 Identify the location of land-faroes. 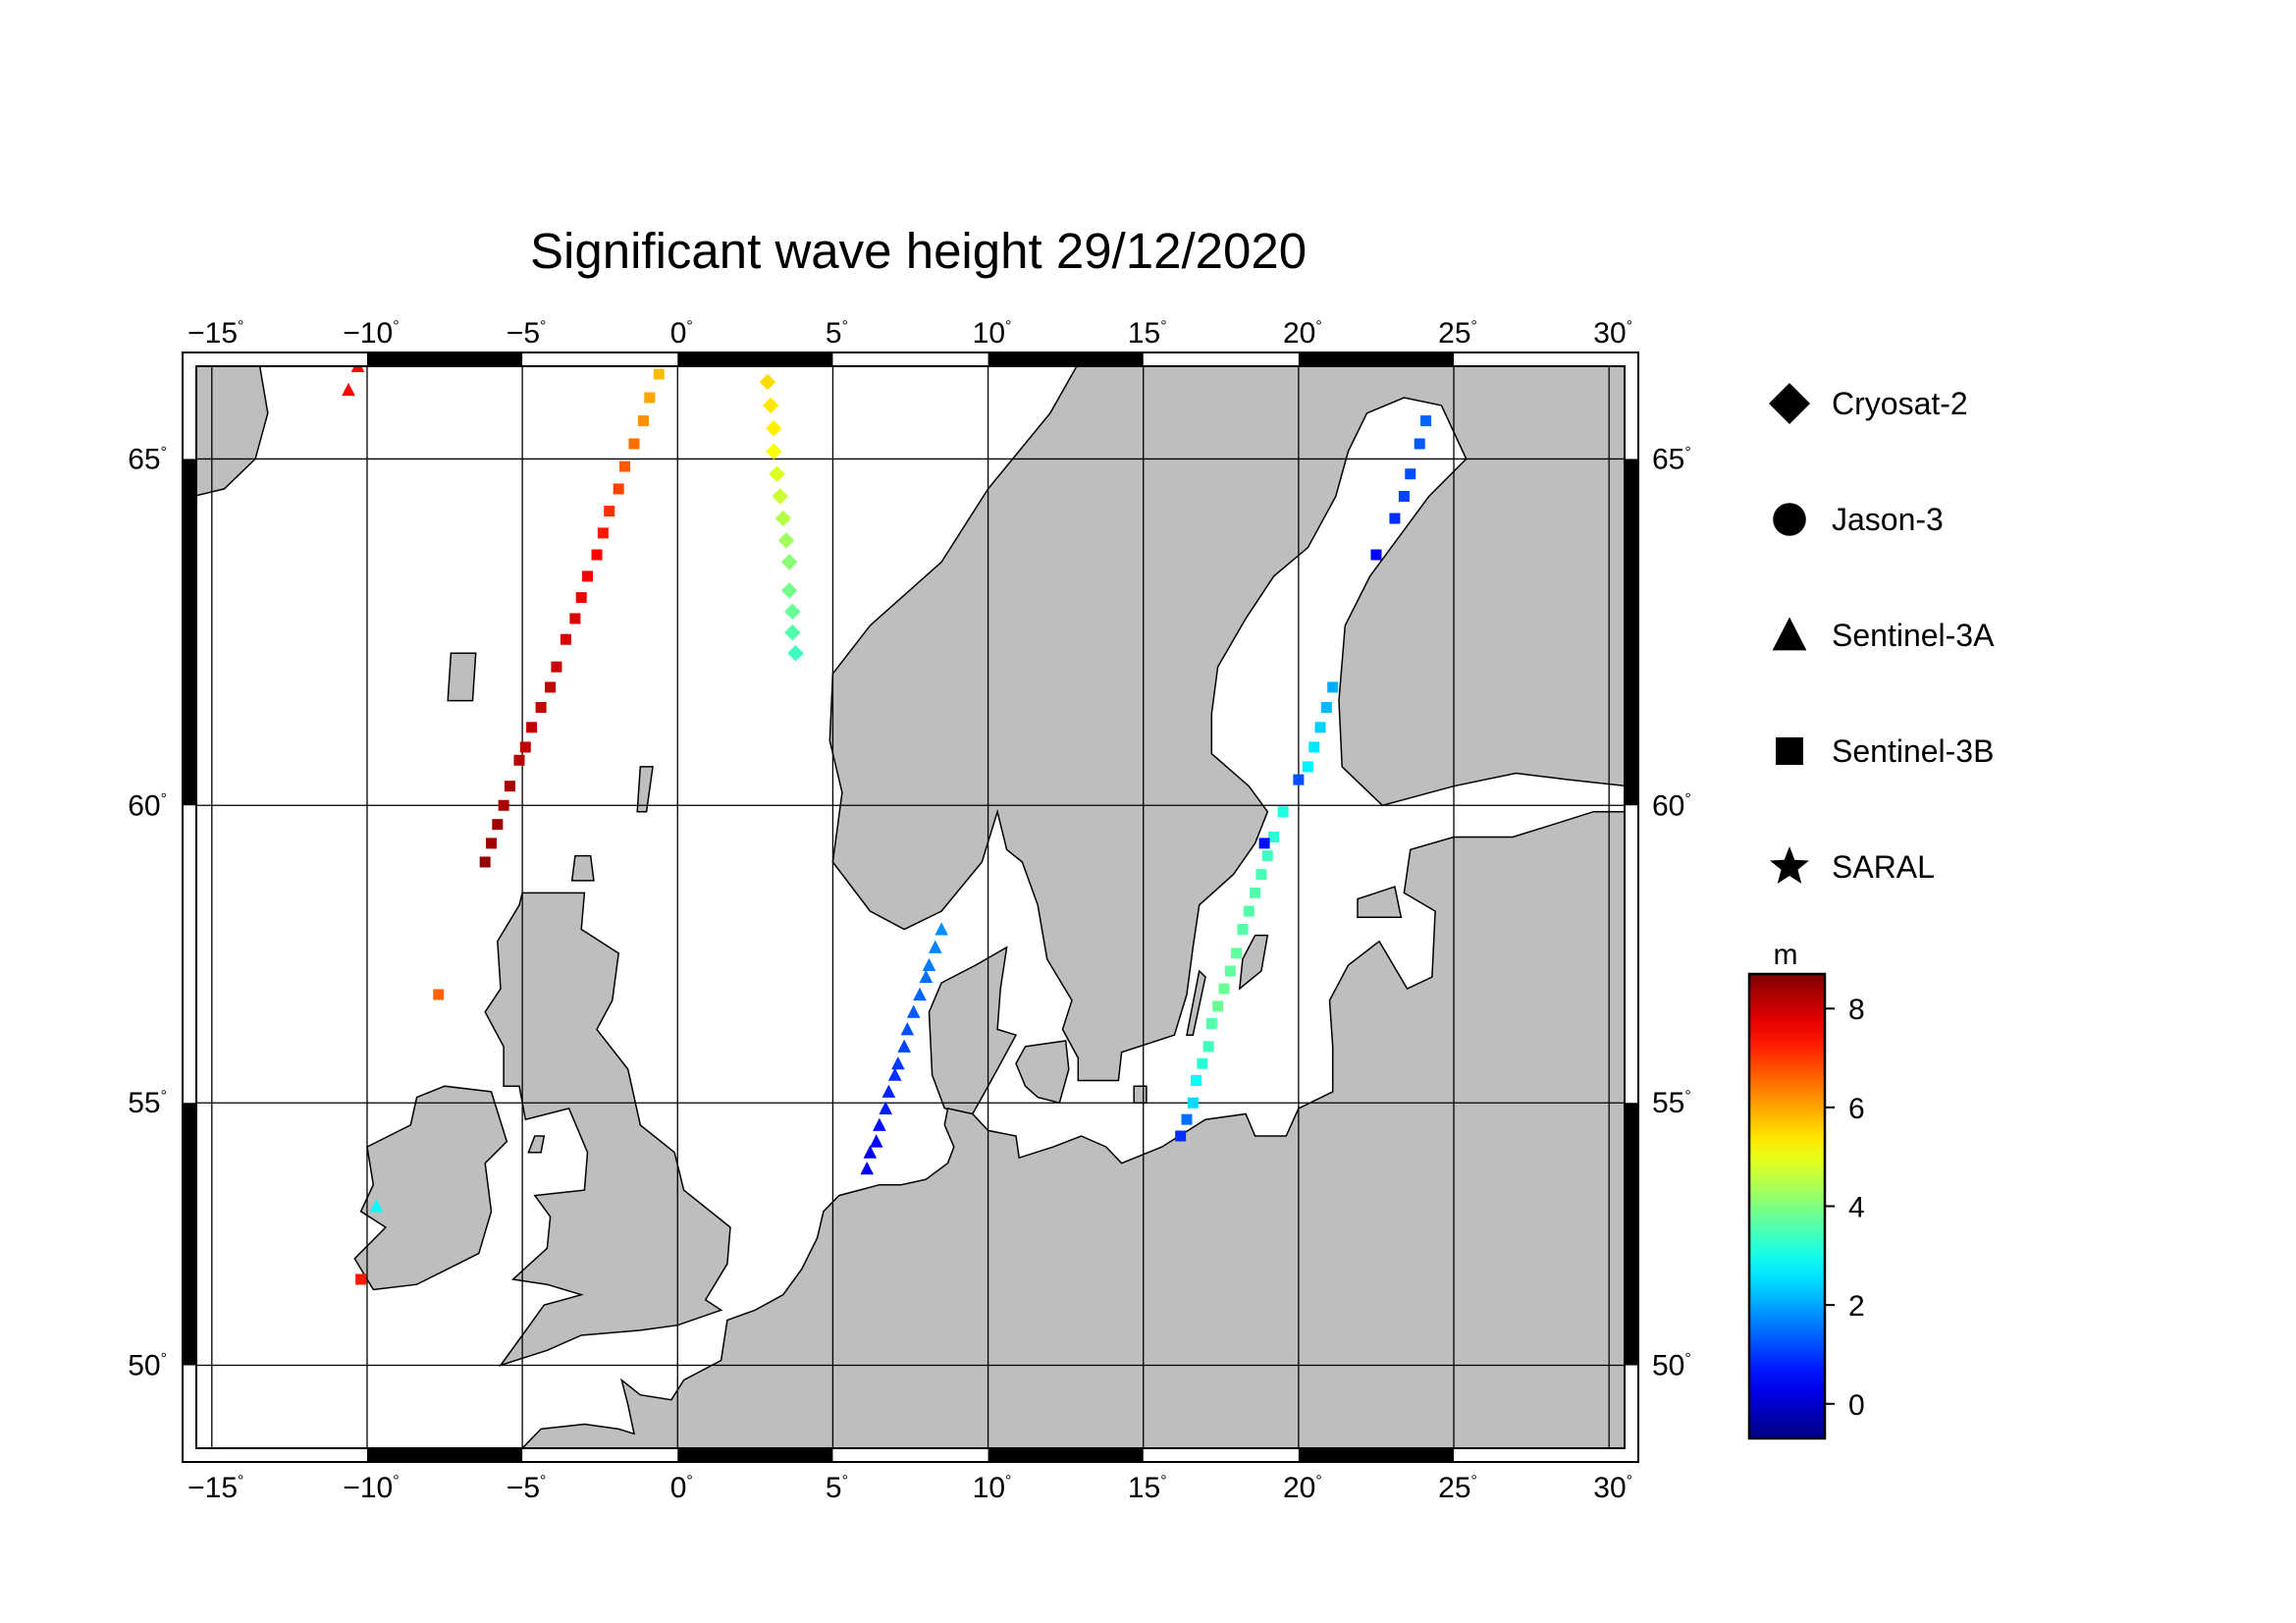
(462, 677).